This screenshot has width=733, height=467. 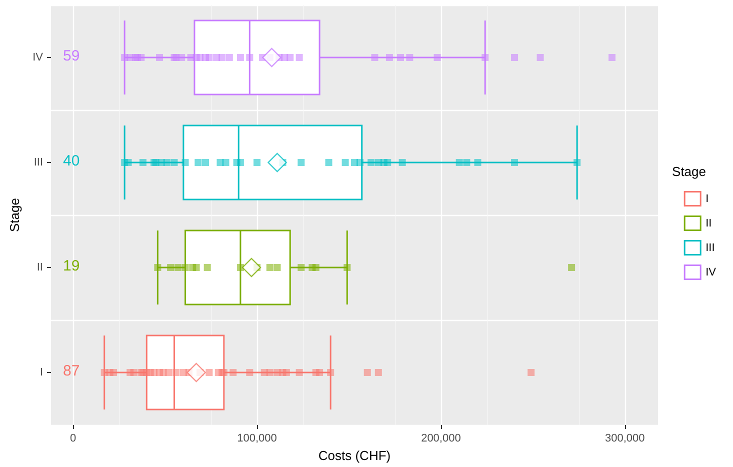 What do you see at coordinates (625, 438) in the screenshot?
I see `x-tick-label: 300,000` at bounding box center [625, 438].